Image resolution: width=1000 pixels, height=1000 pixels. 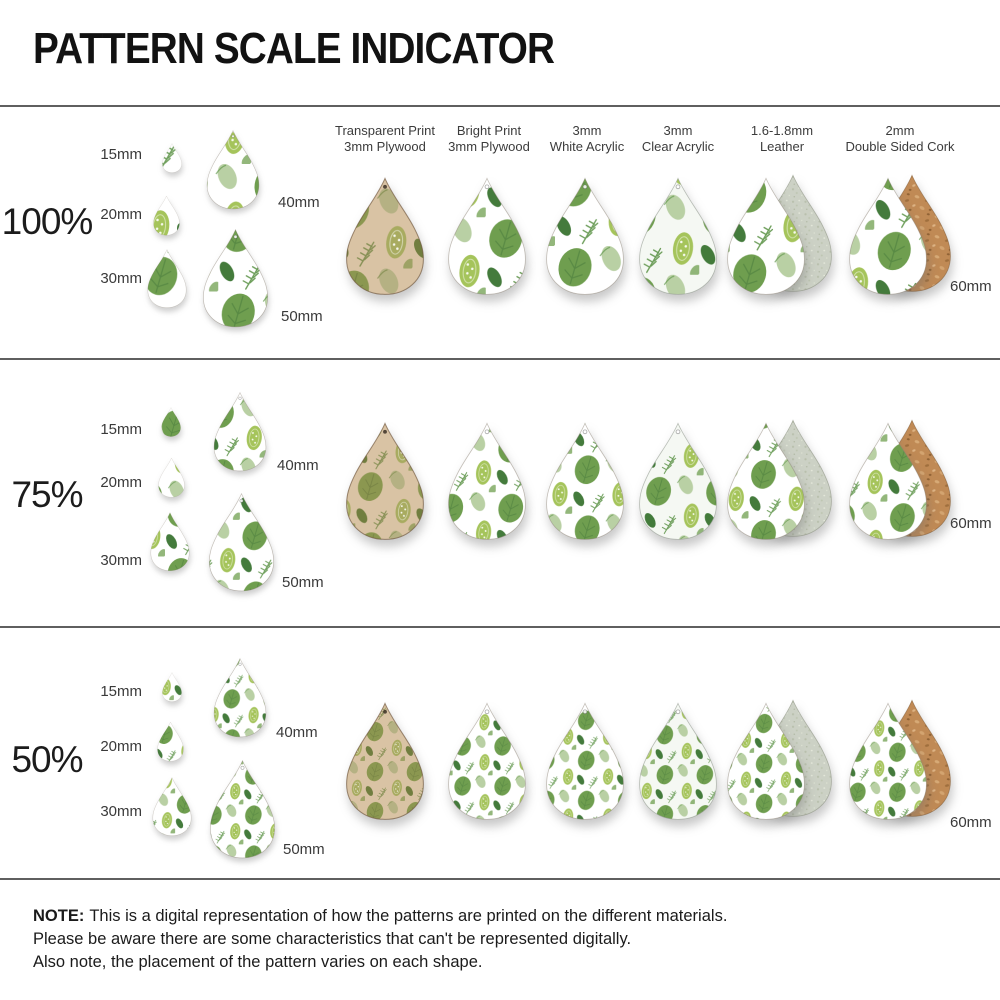 What do you see at coordinates (294, 48) in the screenshot?
I see `page-title: PATTERN SCALE INDICATOR` at bounding box center [294, 48].